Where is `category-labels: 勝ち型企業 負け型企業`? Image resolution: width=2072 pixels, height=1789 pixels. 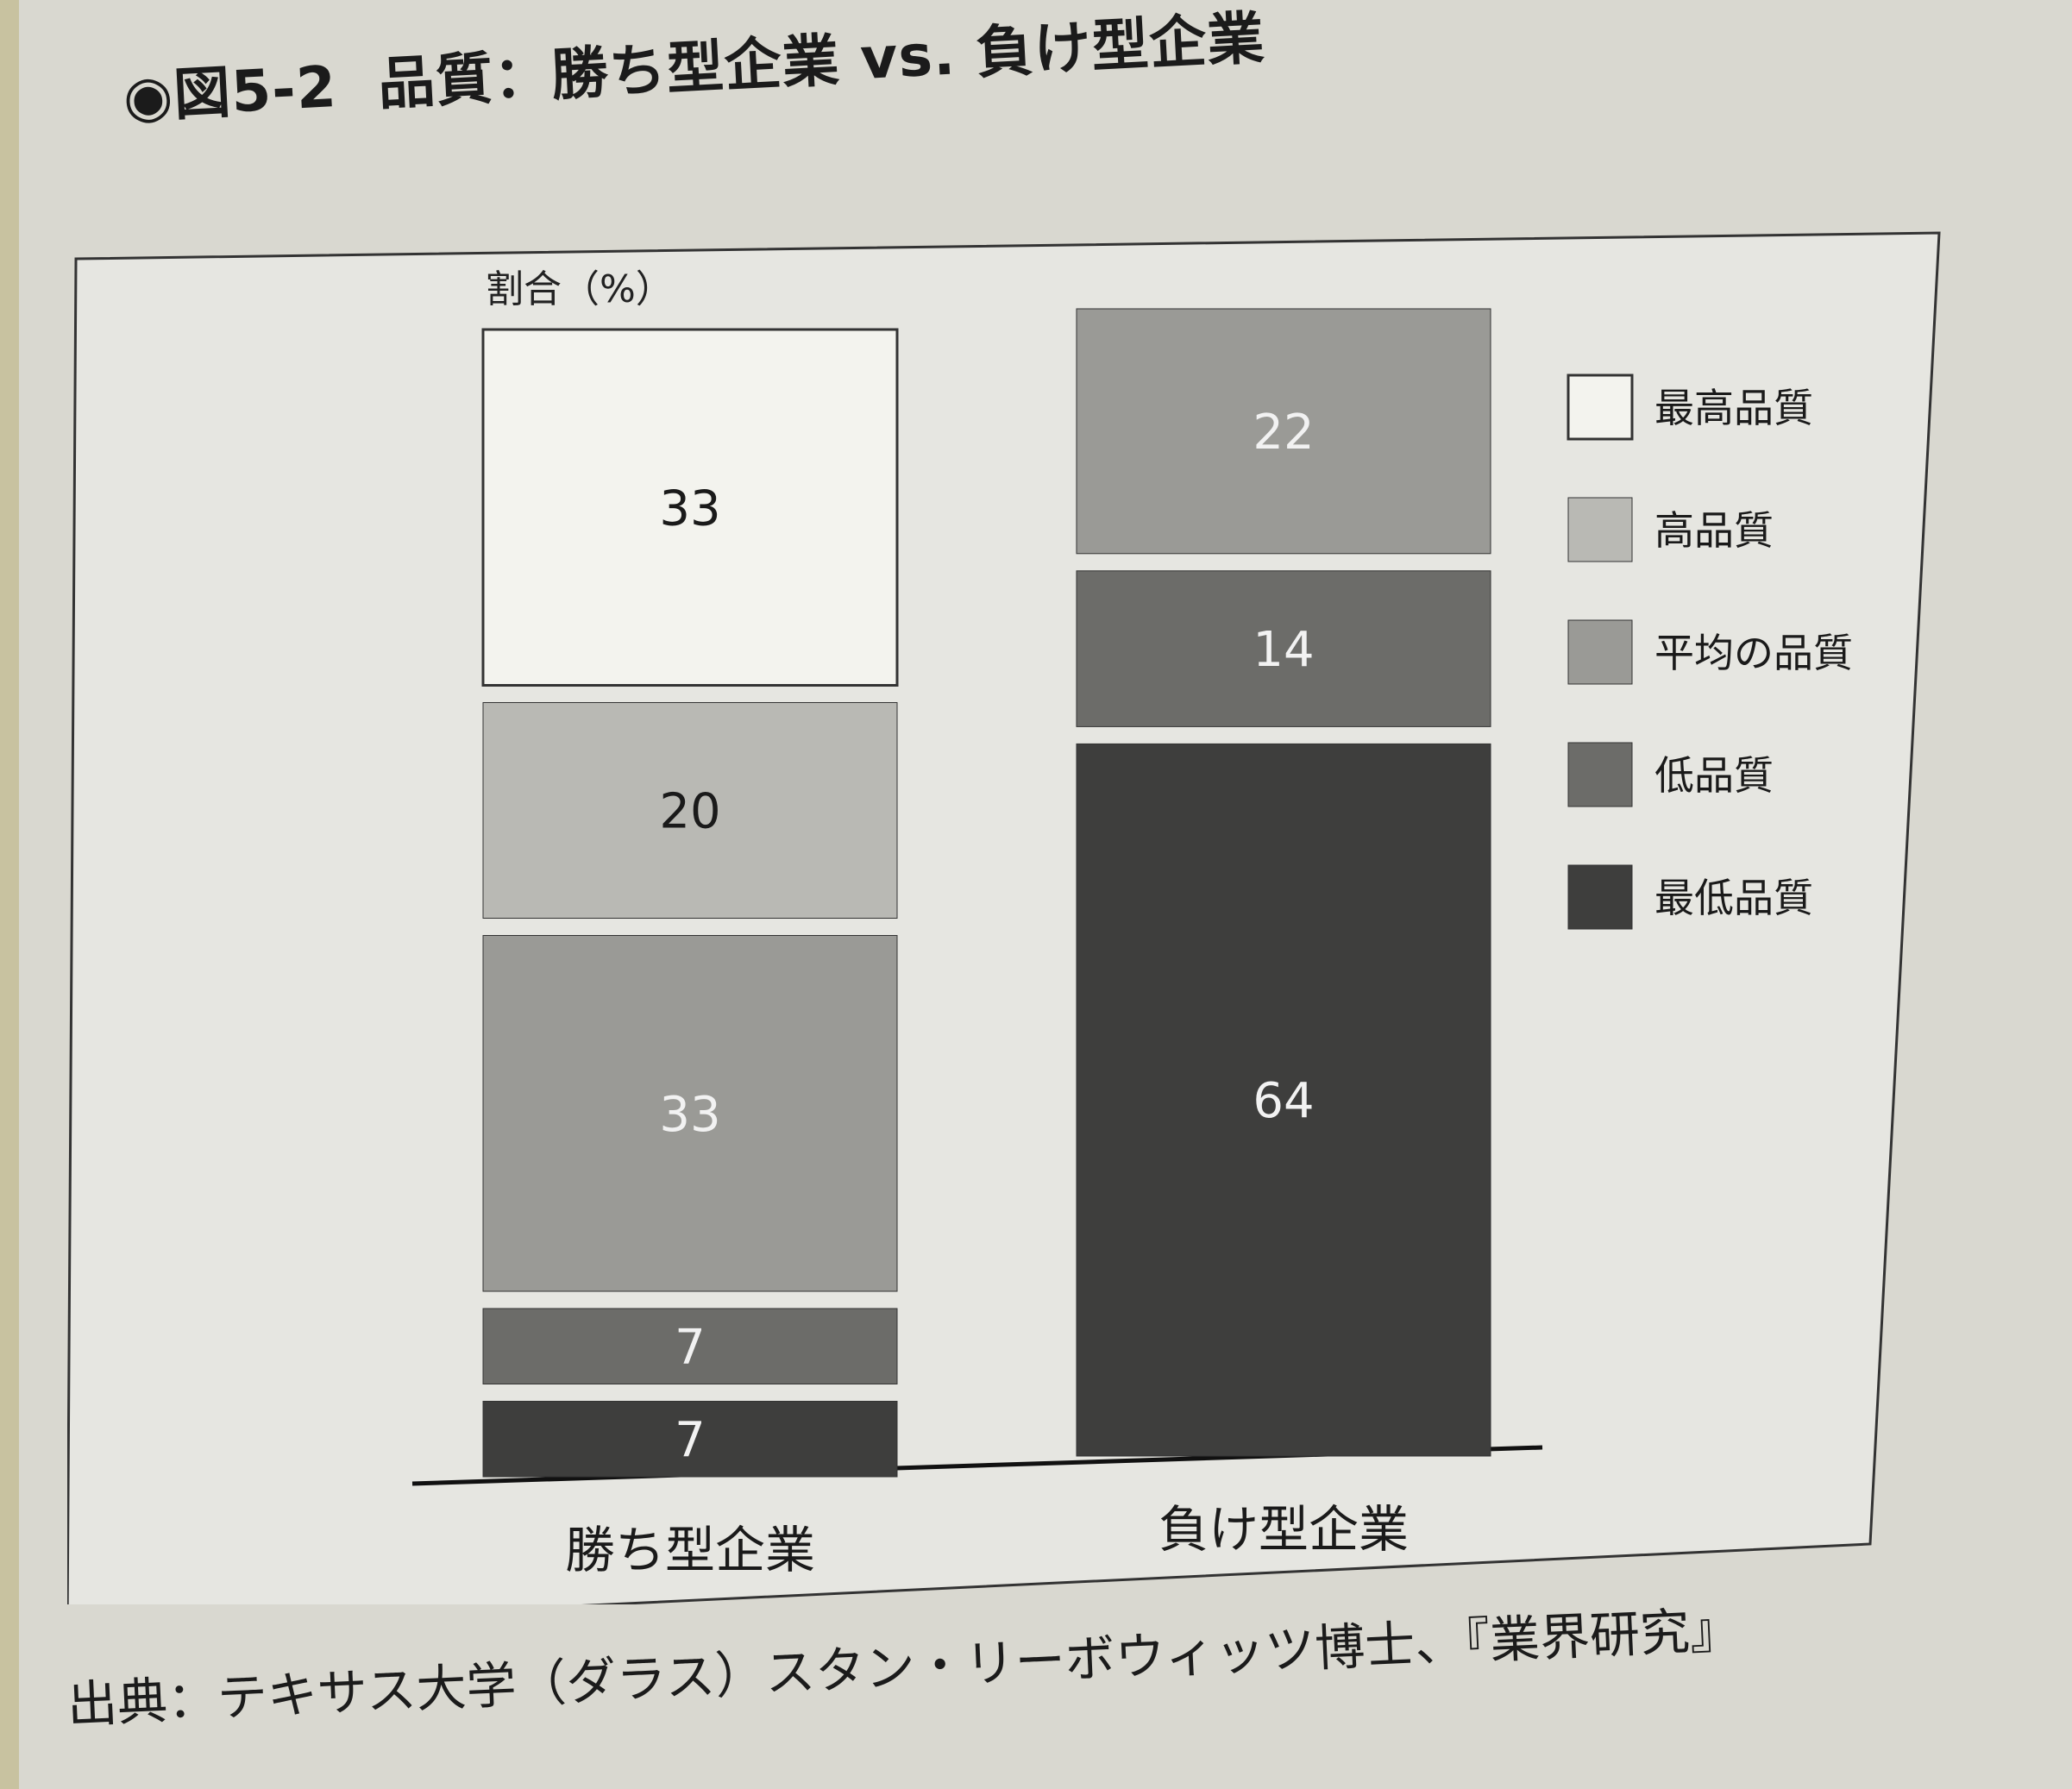 category-labels: 勝ち型企業 負け型企業 is located at coordinates (987, 1539).